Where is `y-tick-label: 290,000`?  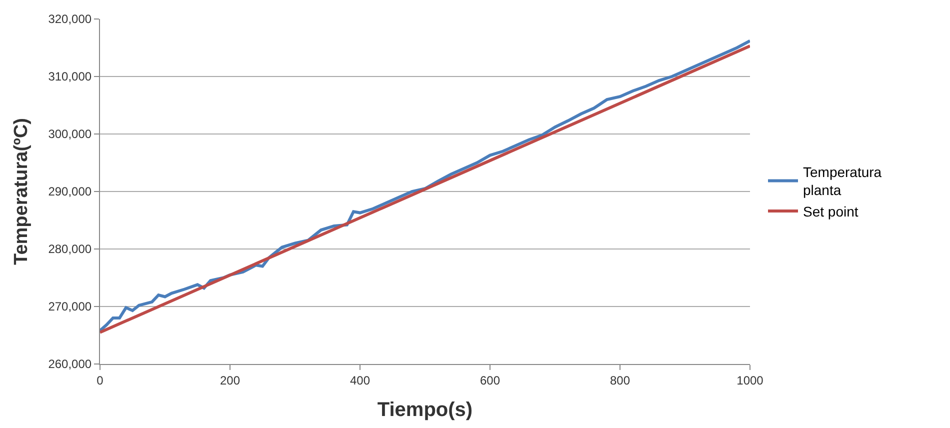 y-tick-label: 290,000 is located at coordinates (70, 191).